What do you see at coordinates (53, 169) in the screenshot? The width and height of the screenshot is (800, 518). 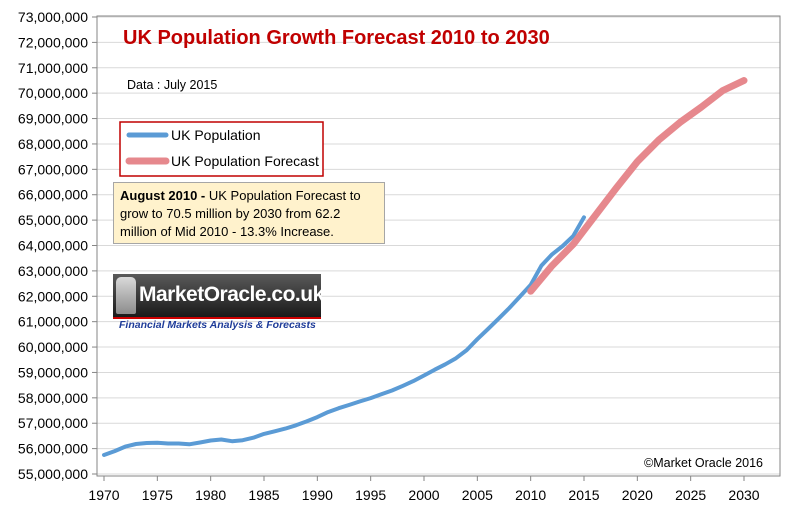 I see `y-tick-label-12: 67,000,000` at bounding box center [53, 169].